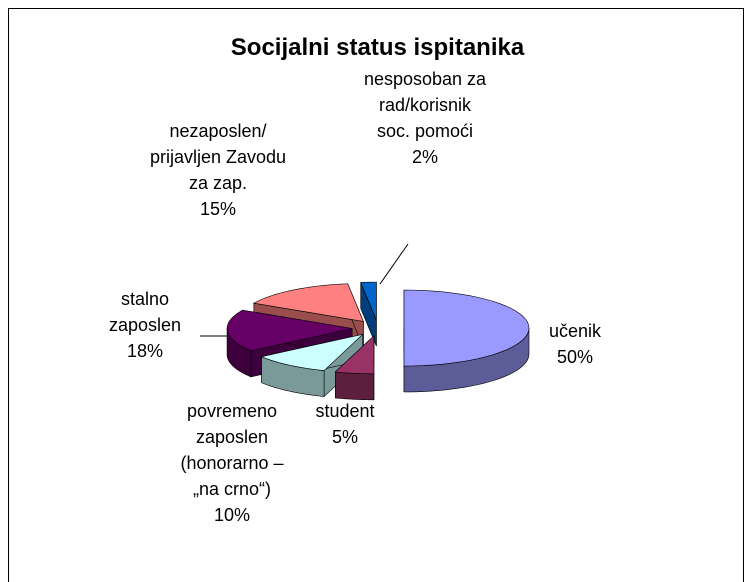 This screenshot has width=755, height=582. I want to click on category-label: učenik, so click(575, 331).